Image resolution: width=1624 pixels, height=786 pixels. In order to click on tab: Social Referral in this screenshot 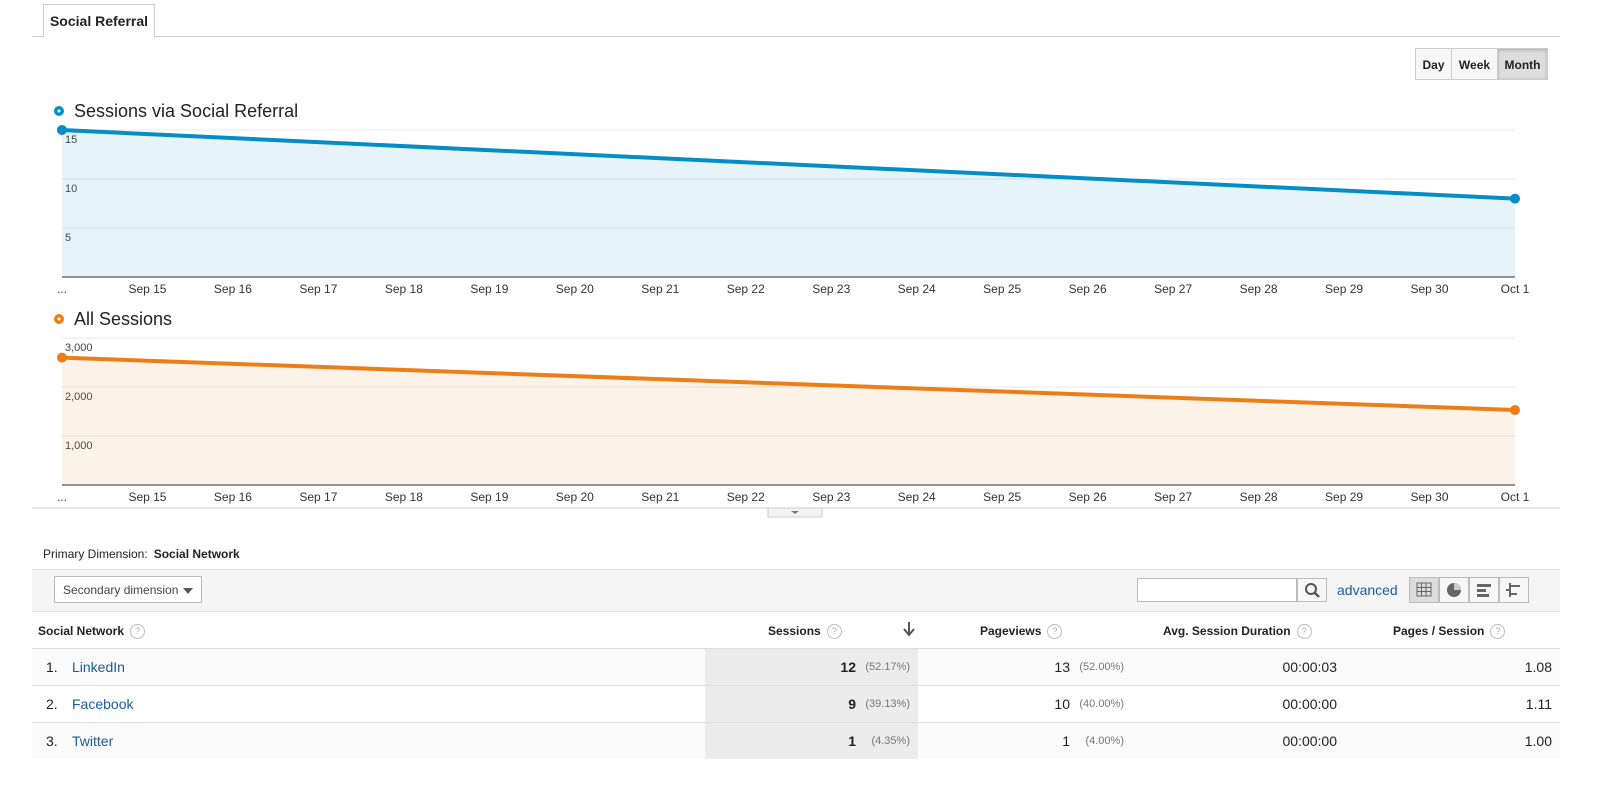, I will do `click(99, 21)`.